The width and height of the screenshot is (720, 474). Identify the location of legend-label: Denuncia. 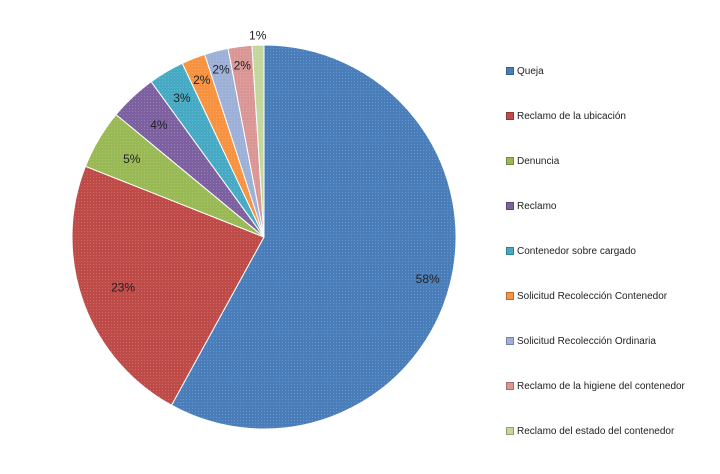
(538, 161).